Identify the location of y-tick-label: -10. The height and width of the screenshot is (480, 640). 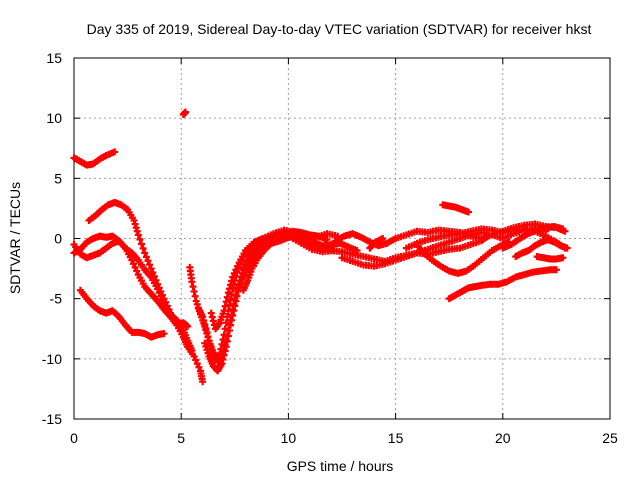
(52, 359).